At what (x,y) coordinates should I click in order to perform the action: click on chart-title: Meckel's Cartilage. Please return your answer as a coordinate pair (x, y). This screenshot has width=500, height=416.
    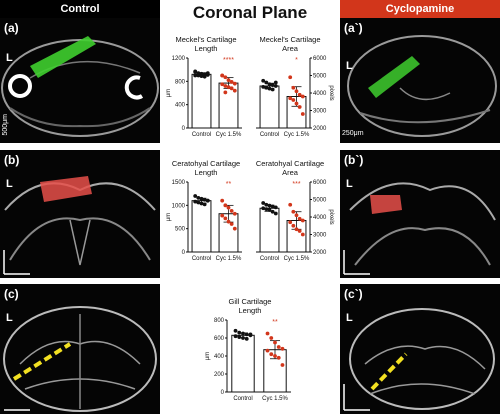
    Looking at the image, I should click on (205, 39).